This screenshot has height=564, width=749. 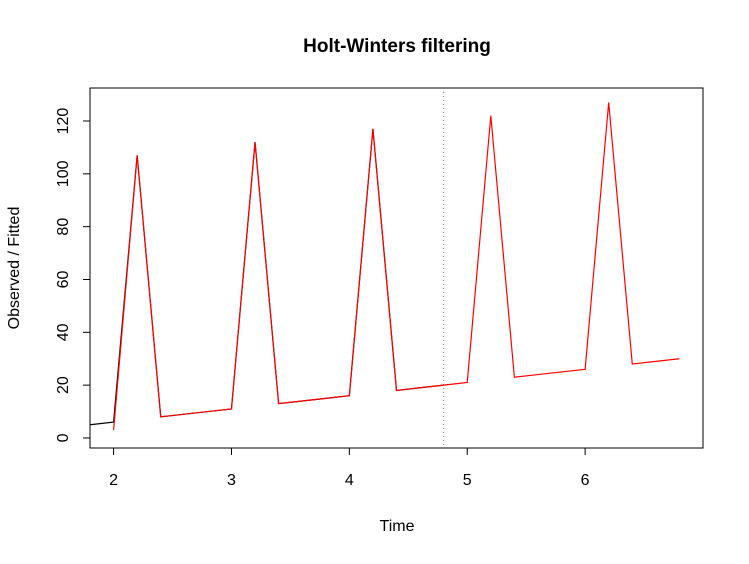 What do you see at coordinates (63, 385) in the screenshot?
I see `y-tick-label: 20` at bounding box center [63, 385].